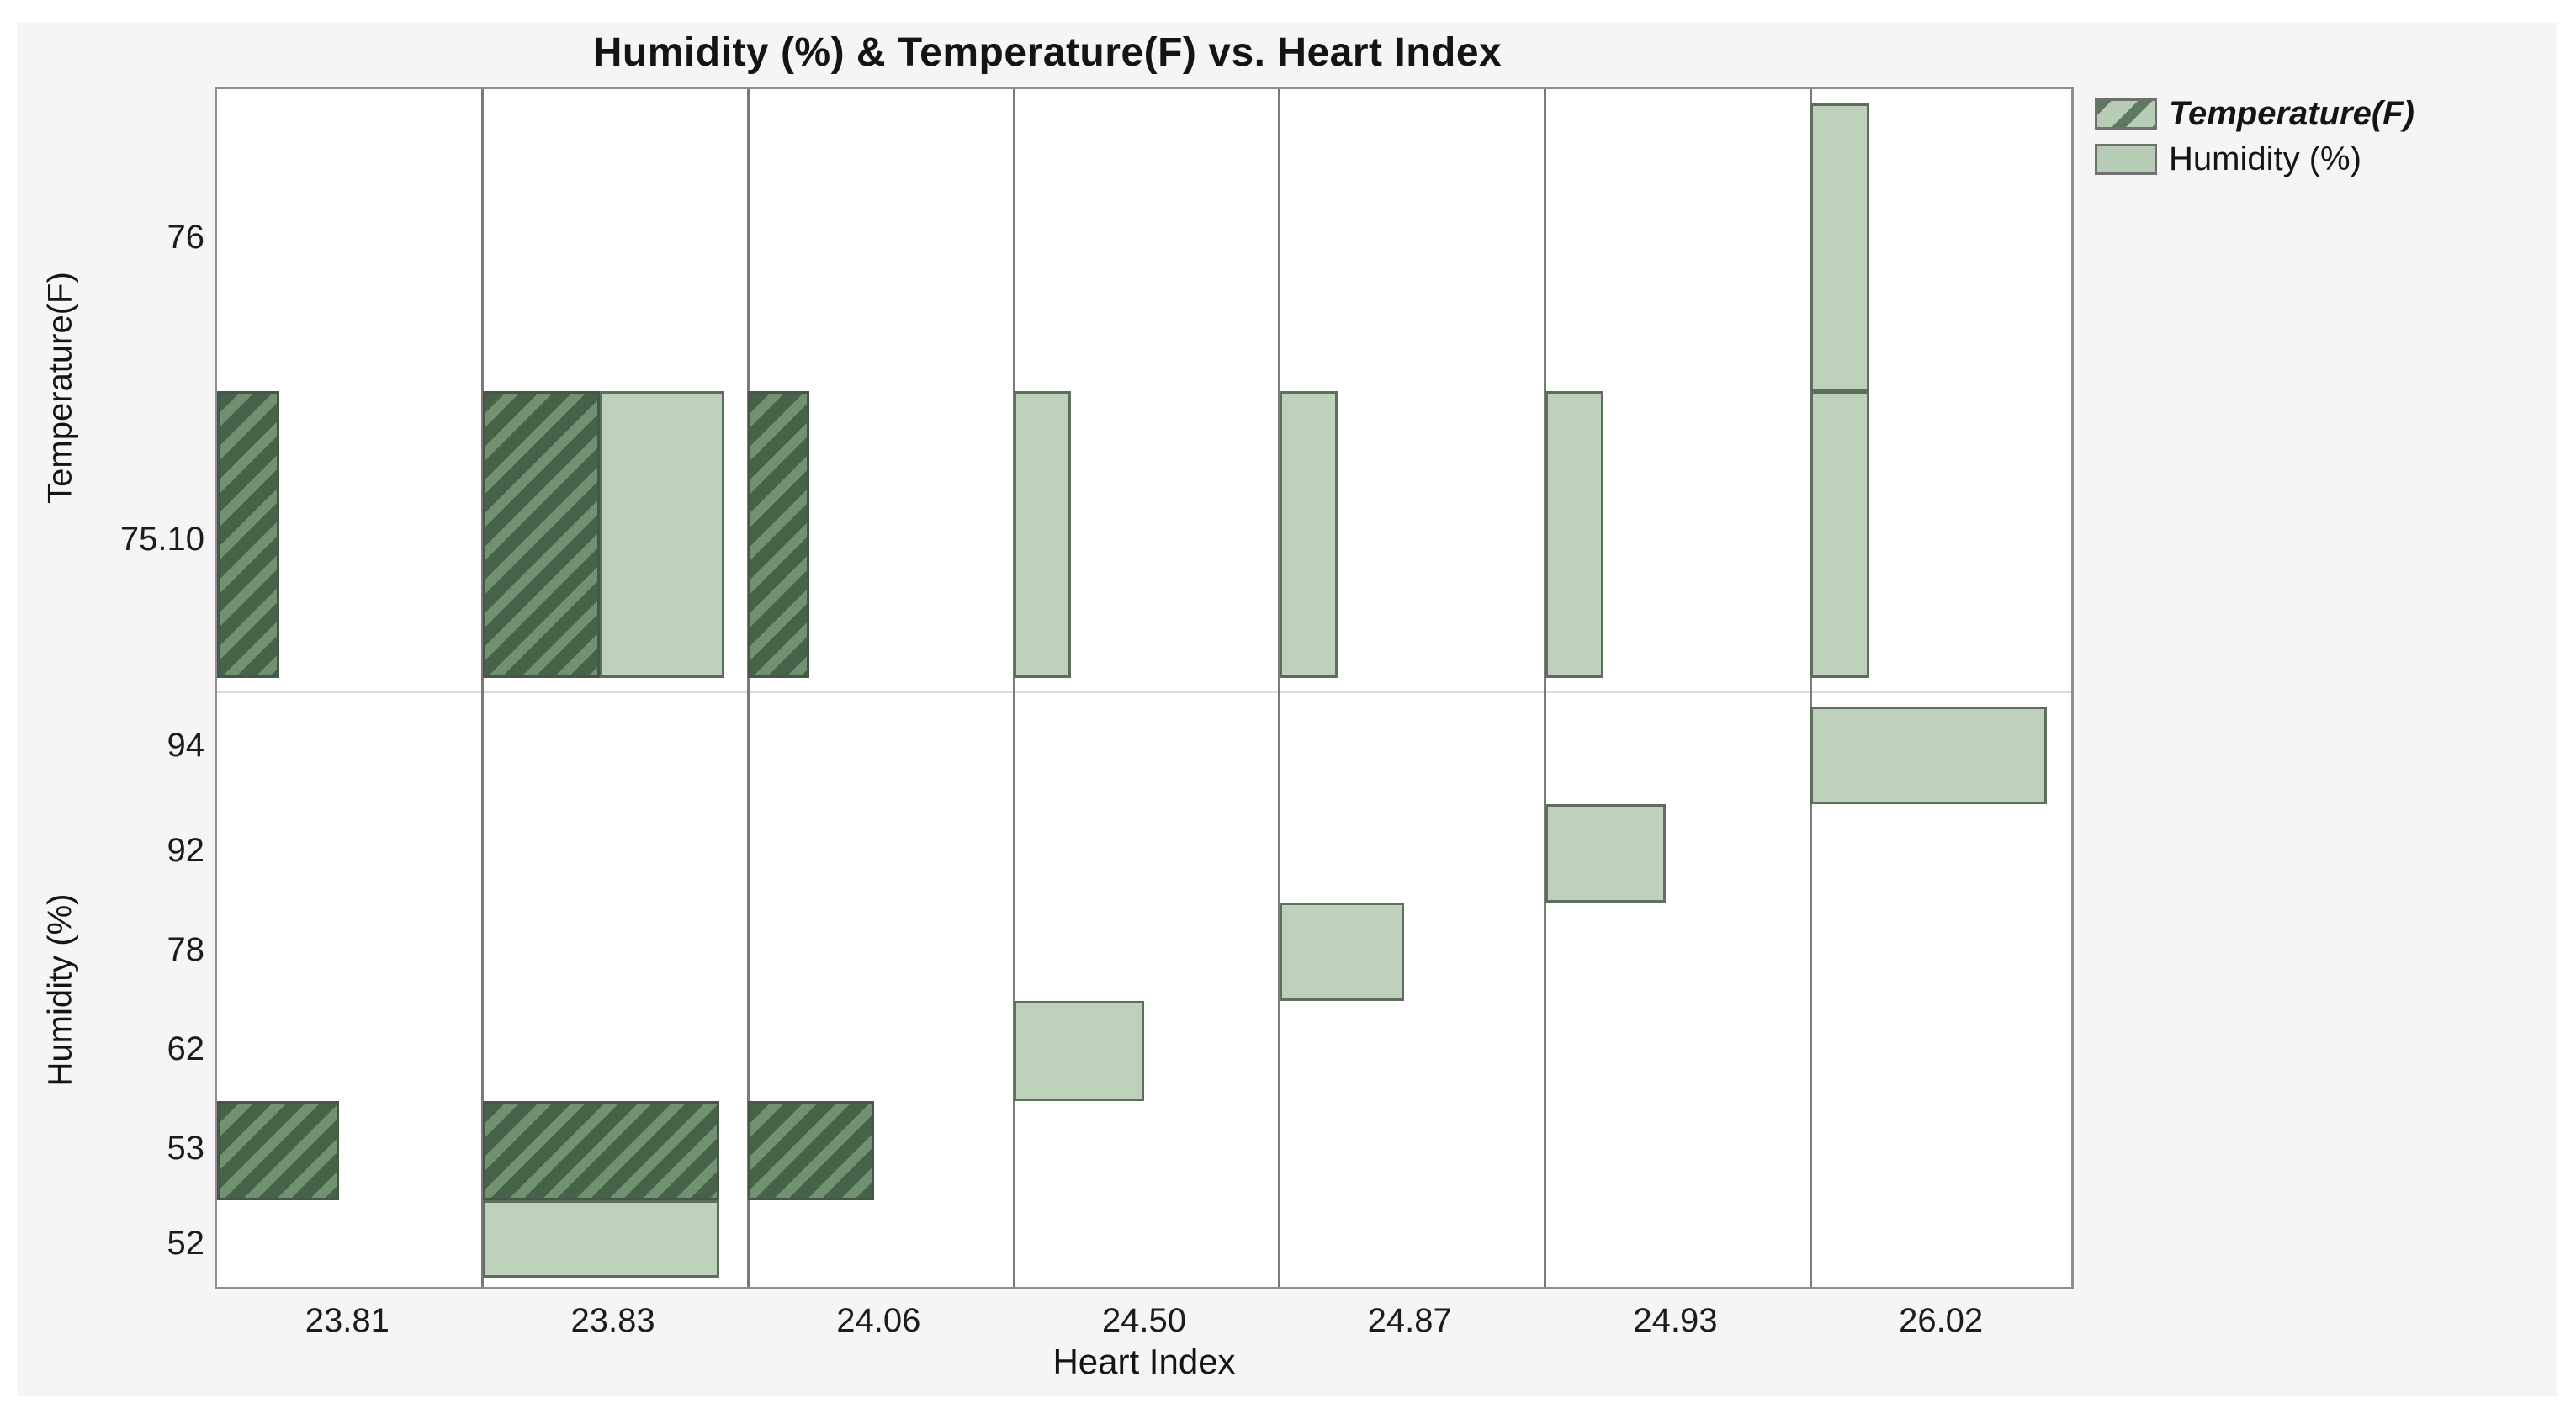 Image resolution: width=2576 pixels, height=1419 pixels. What do you see at coordinates (878, 1320) in the screenshot?
I see `x-tick-label: 24.06` at bounding box center [878, 1320].